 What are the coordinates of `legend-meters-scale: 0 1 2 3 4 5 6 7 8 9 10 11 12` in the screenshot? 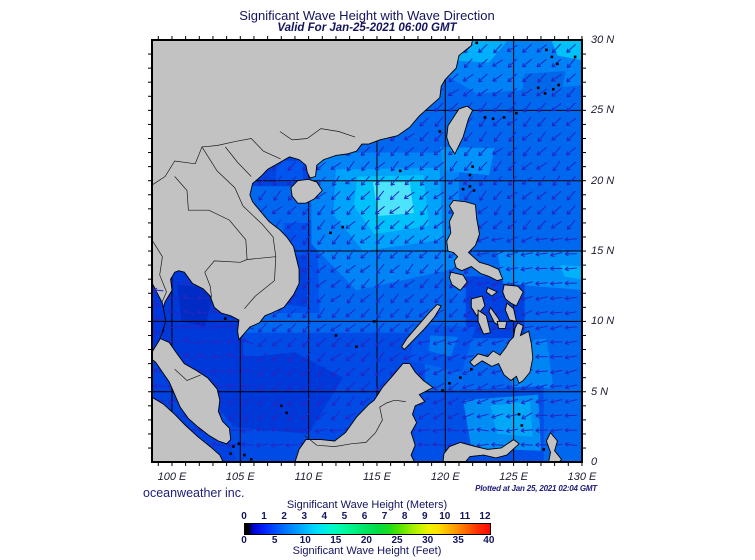 It's located at (366, 516).